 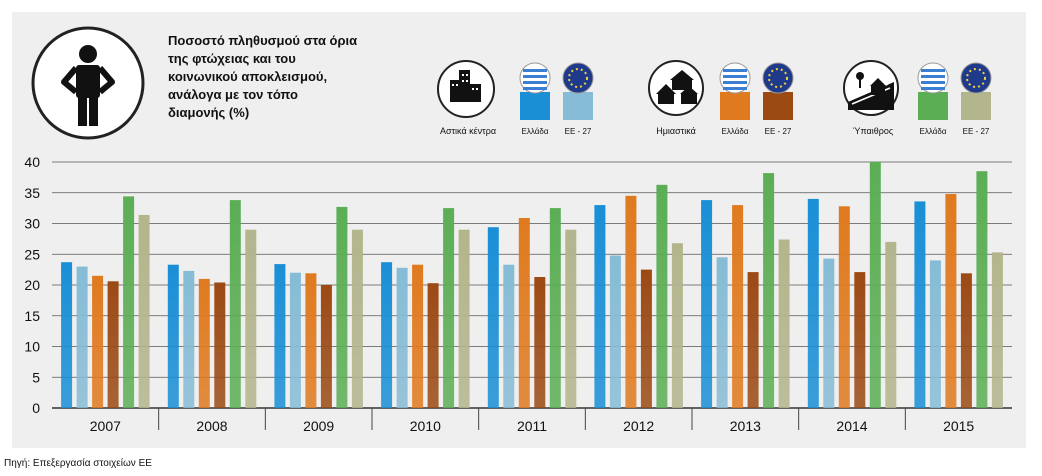 I want to click on legend-group-suburban: Ημιαστικά Ελλάδα ΕΕ - 27, so click(x=721, y=98).